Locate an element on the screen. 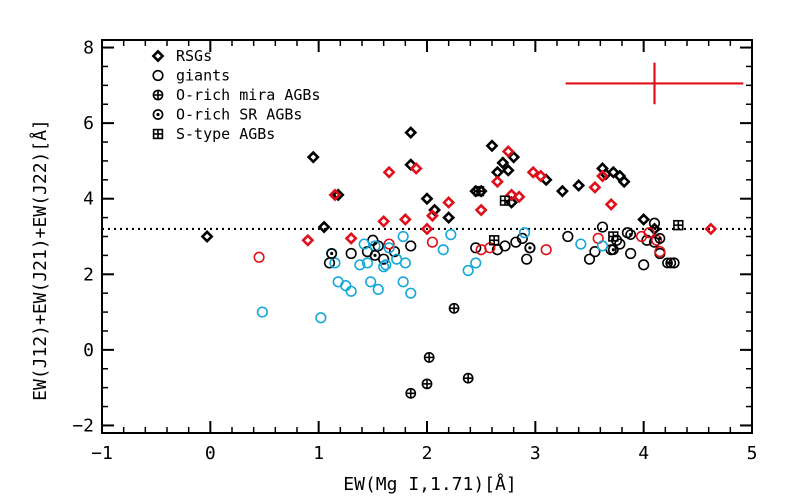  y-tick-label: 4 is located at coordinates (88, 199).